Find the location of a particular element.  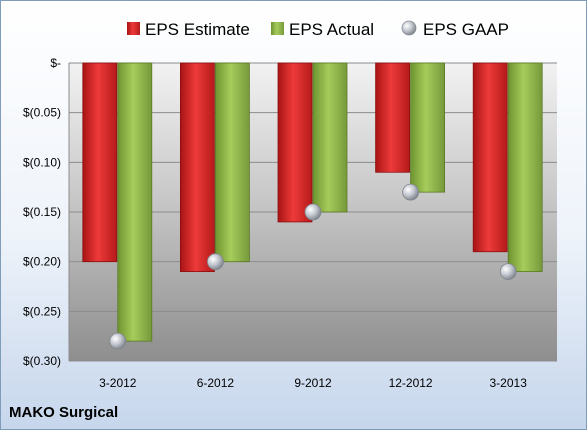

legend-label-actual: EPS Actual is located at coordinates (331, 29).